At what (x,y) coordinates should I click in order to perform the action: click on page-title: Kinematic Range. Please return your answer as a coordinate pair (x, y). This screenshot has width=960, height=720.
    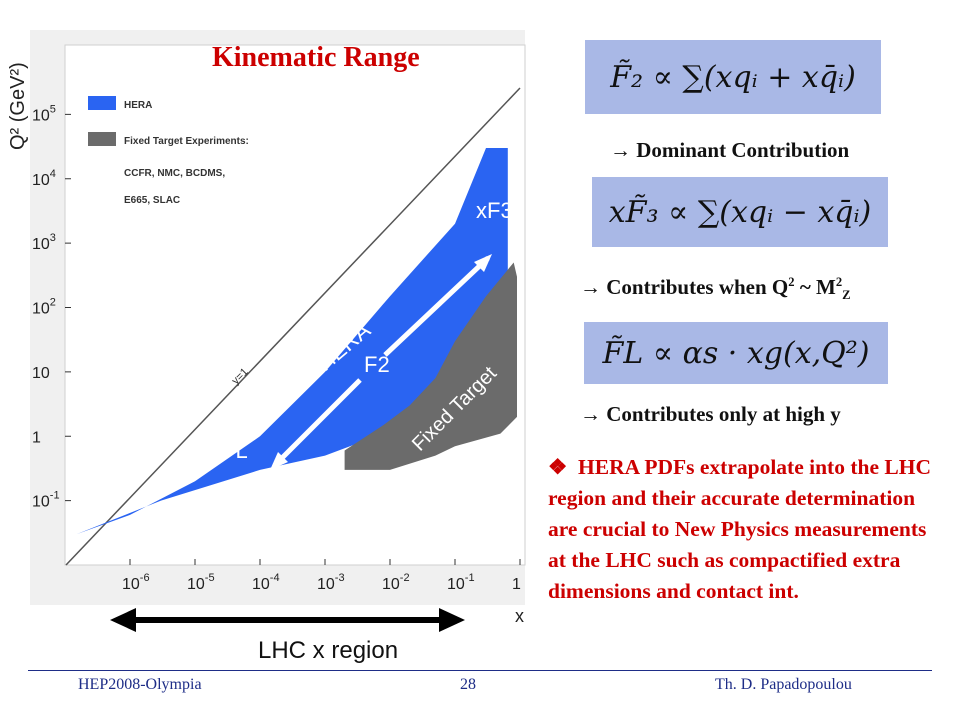
    Looking at the image, I should click on (316, 57).